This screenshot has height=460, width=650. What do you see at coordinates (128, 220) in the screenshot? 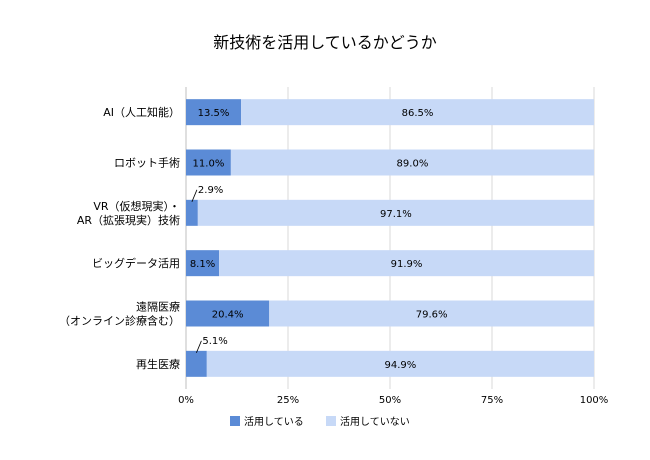
I see `category-label: AR（拡張現実）技術` at bounding box center [128, 220].